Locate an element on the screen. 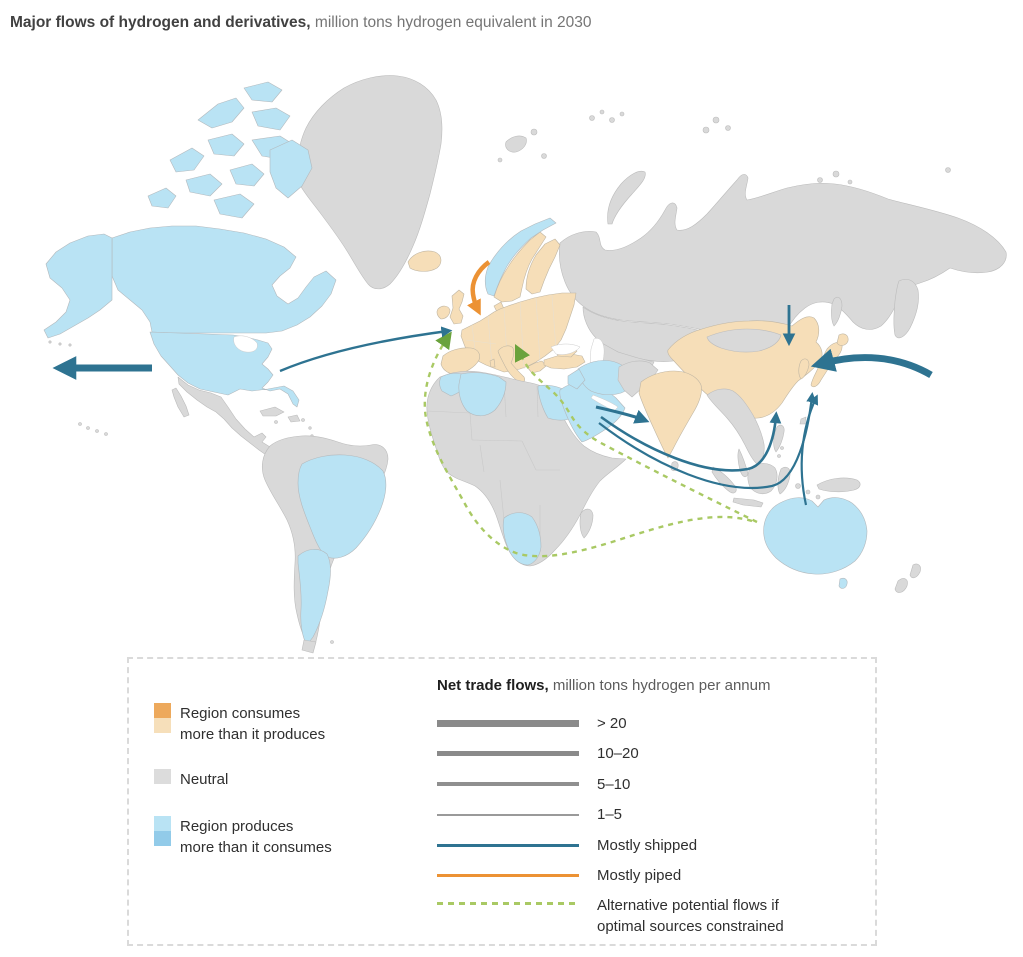 The height and width of the screenshot is (957, 1023). region-kamchatka is located at coordinates (906, 309).